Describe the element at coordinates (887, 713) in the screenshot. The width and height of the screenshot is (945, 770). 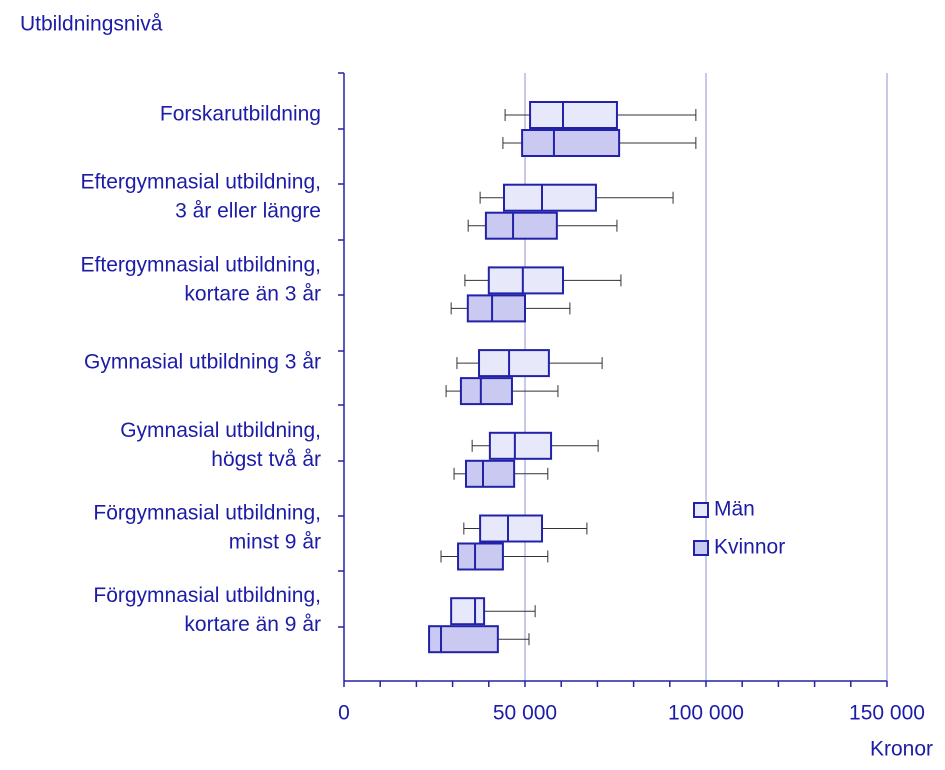
I see `x-tick-label: 150 000` at that location.